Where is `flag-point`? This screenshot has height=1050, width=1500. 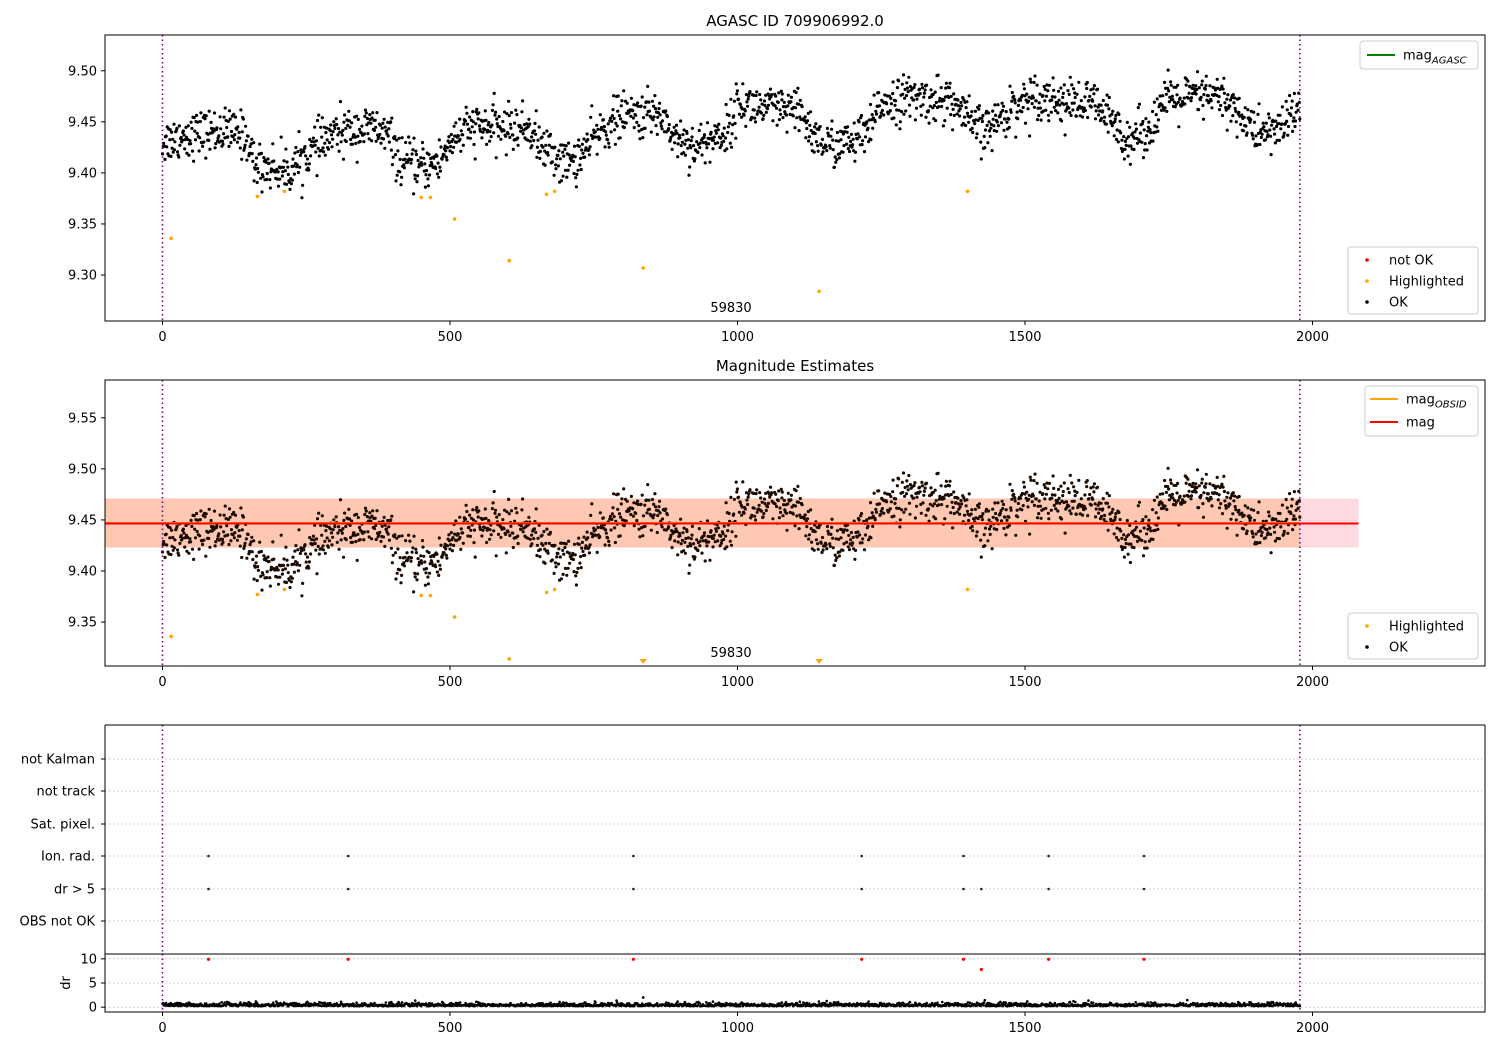
flag-point is located at coordinates (1048, 856).